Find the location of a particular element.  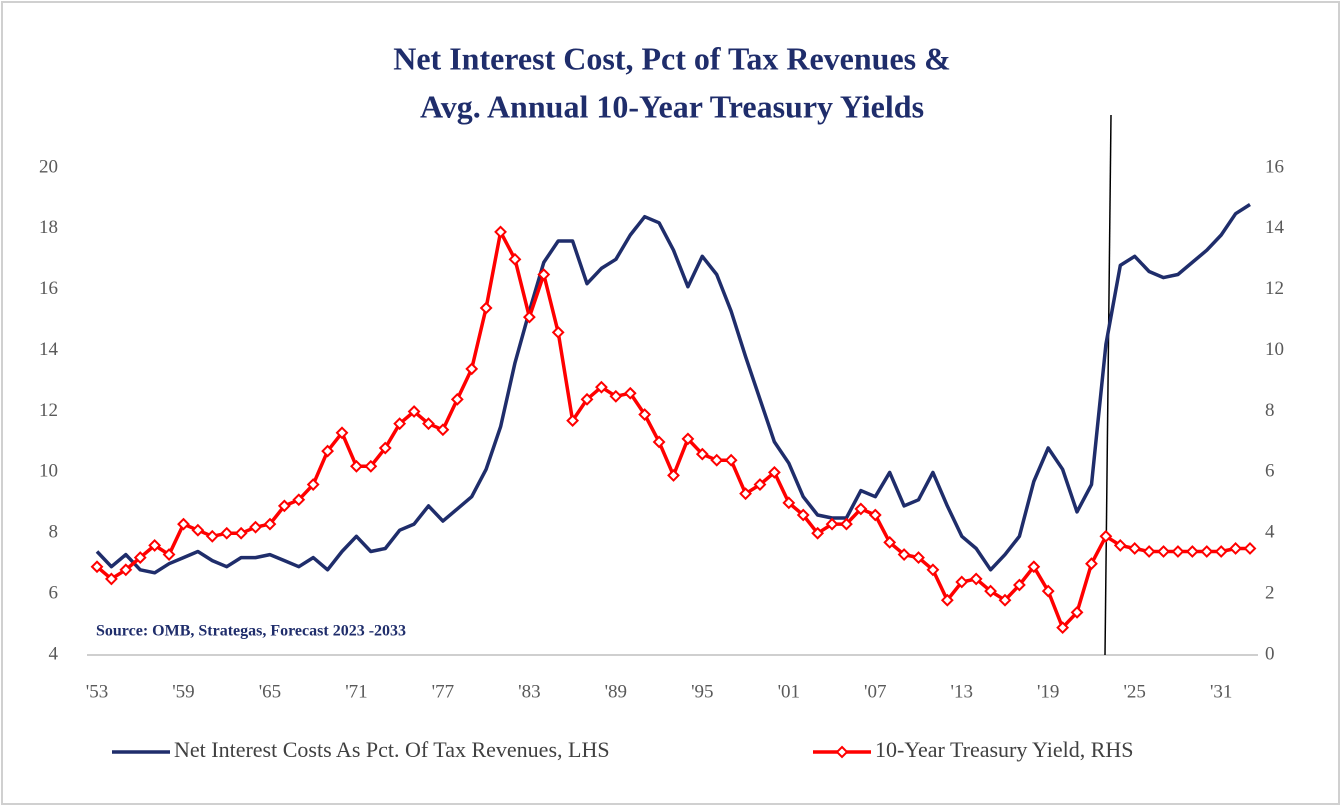

y-tick-label: 14 is located at coordinates (49, 349).